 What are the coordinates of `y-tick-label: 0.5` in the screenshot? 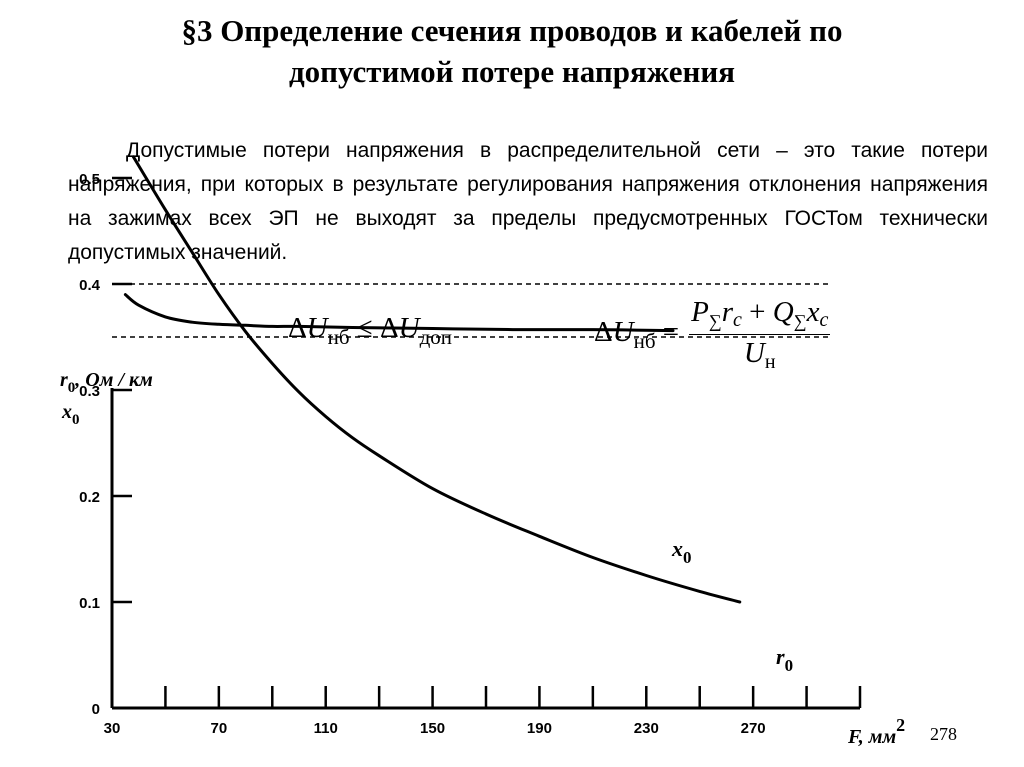 It's located at (89, 179).